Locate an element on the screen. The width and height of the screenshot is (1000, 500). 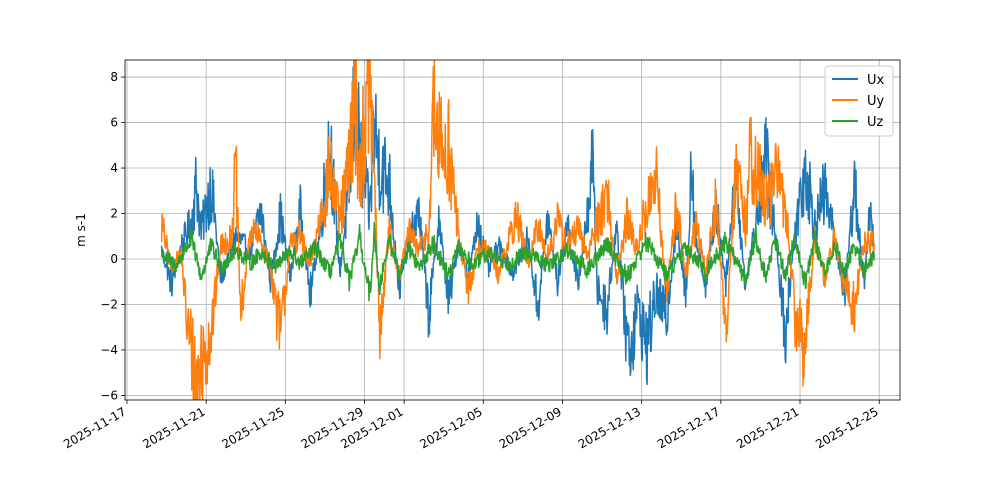
series-line-uz is located at coordinates (518, 261).